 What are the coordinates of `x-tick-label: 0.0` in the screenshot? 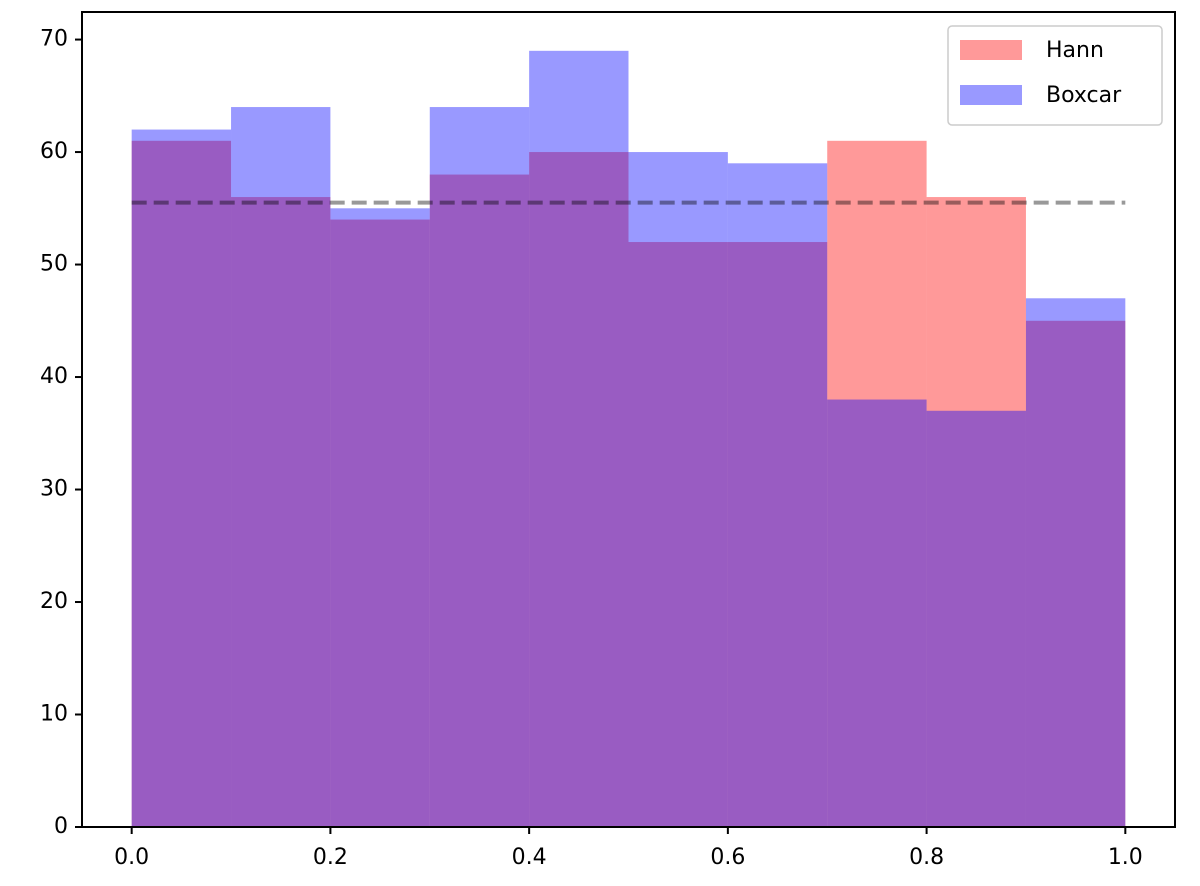 It's located at (131, 857).